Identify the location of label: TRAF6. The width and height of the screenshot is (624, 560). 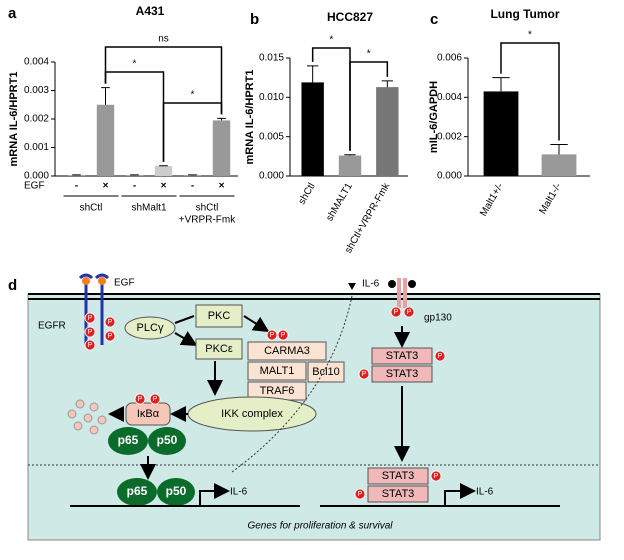
(277, 391).